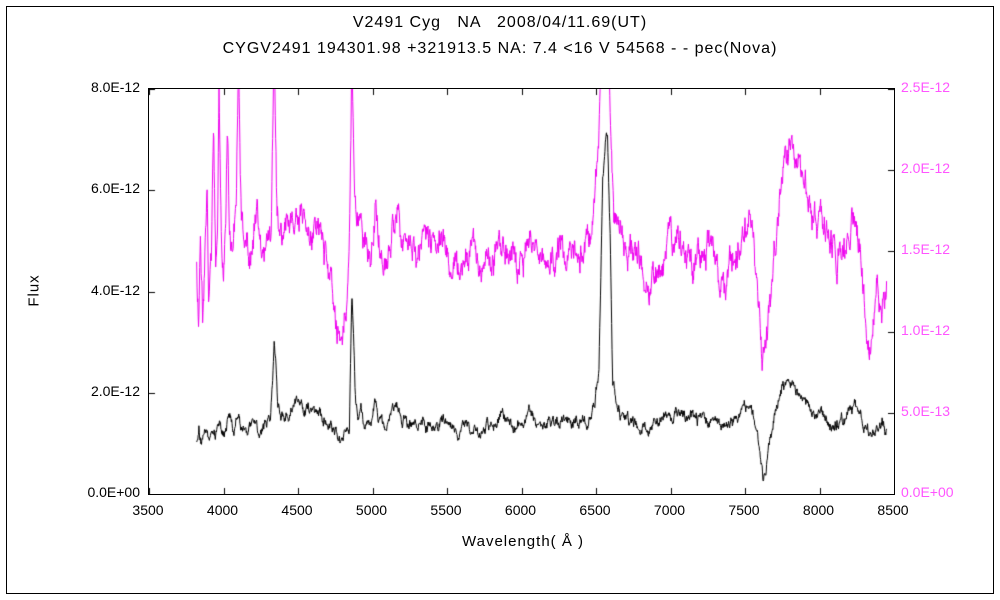  Describe the element at coordinates (893, 510) in the screenshot. I see `x-tick-label: 8500` at that location.